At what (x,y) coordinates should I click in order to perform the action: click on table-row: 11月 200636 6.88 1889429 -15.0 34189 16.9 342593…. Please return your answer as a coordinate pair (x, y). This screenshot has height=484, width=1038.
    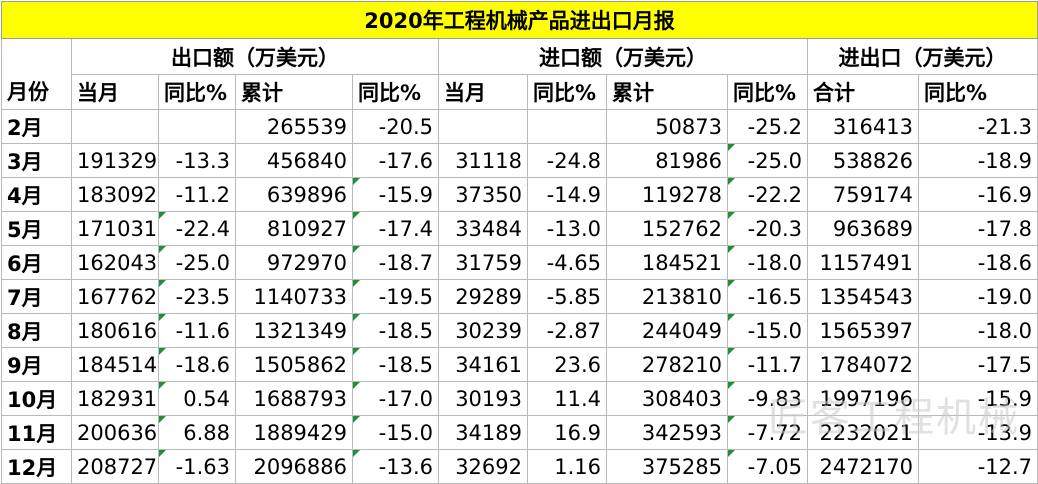
    Looking at the image, I should click on (519, 432).